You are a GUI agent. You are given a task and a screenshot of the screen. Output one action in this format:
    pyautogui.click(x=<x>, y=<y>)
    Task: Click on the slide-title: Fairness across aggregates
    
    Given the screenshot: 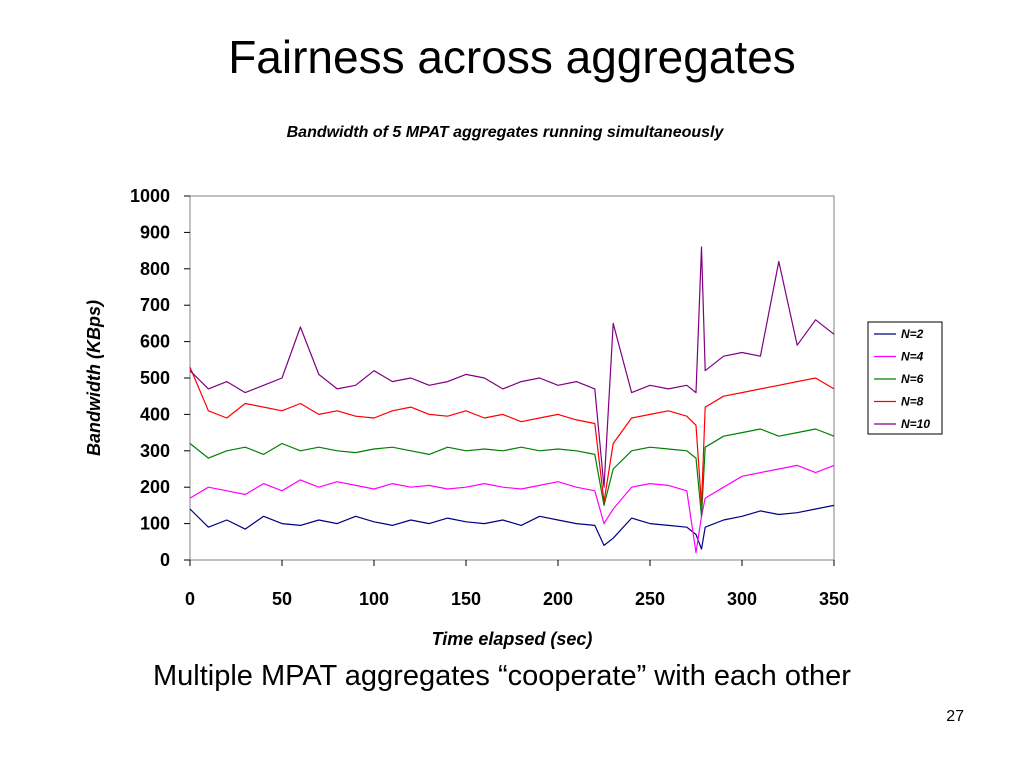 What is the action you would take?
    pyautogui.click(x=512, y=57)
    